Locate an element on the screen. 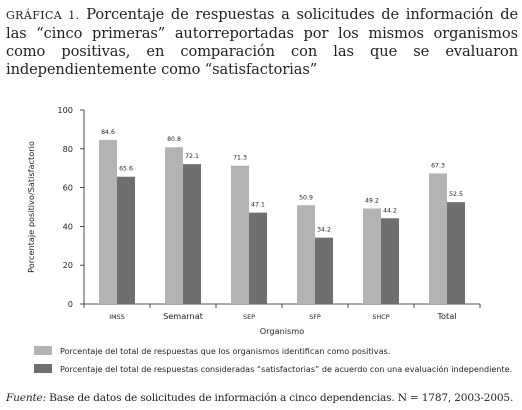  x-axis-title: Organismo is located at coordinates (282, 331).